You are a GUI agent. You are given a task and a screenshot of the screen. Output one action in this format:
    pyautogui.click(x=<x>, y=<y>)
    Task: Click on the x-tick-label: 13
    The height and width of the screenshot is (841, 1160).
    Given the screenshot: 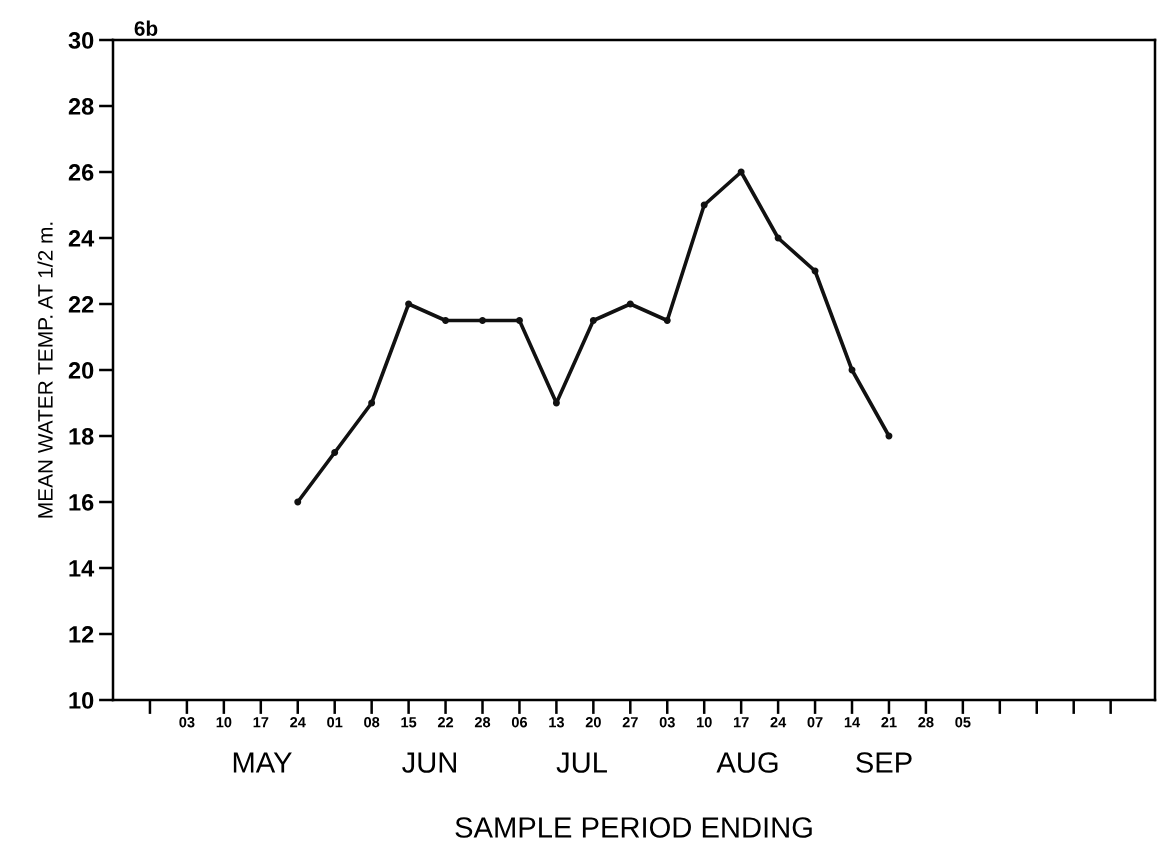 What is the action you would take?
    pyautogui.click(x=556, y=722)
    